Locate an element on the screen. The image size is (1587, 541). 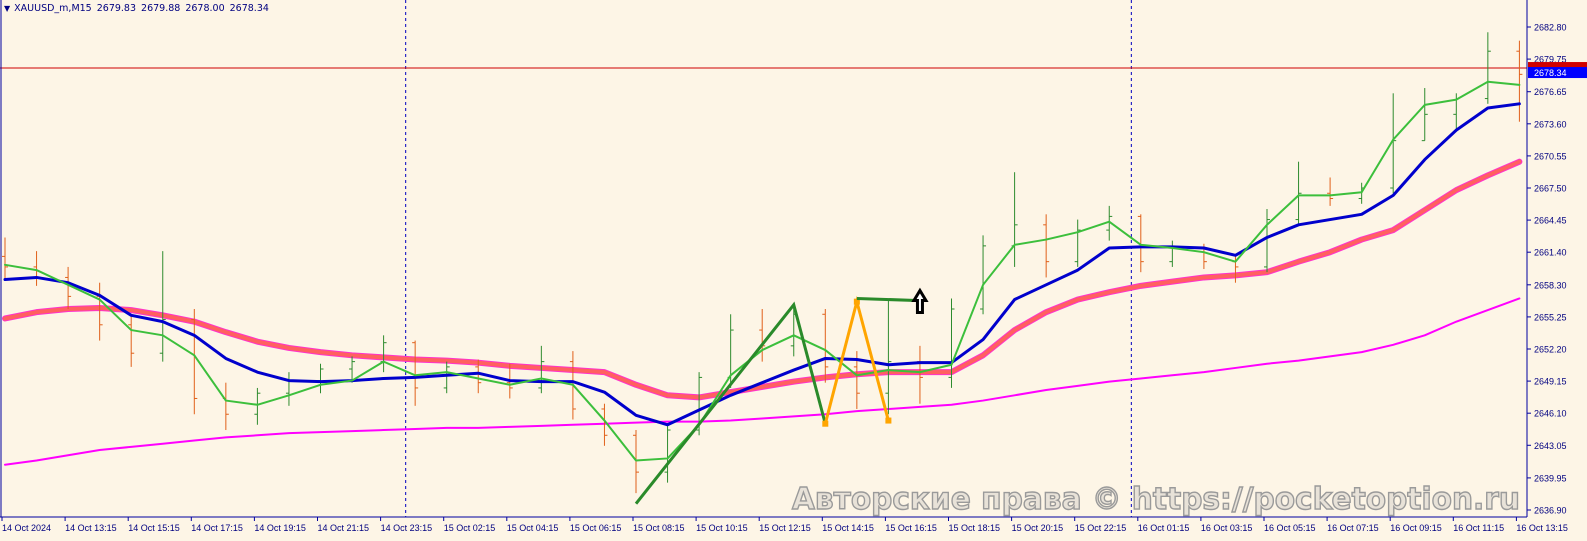
y-tick-label: 2639.95 is located at coordinates (1550, 478).